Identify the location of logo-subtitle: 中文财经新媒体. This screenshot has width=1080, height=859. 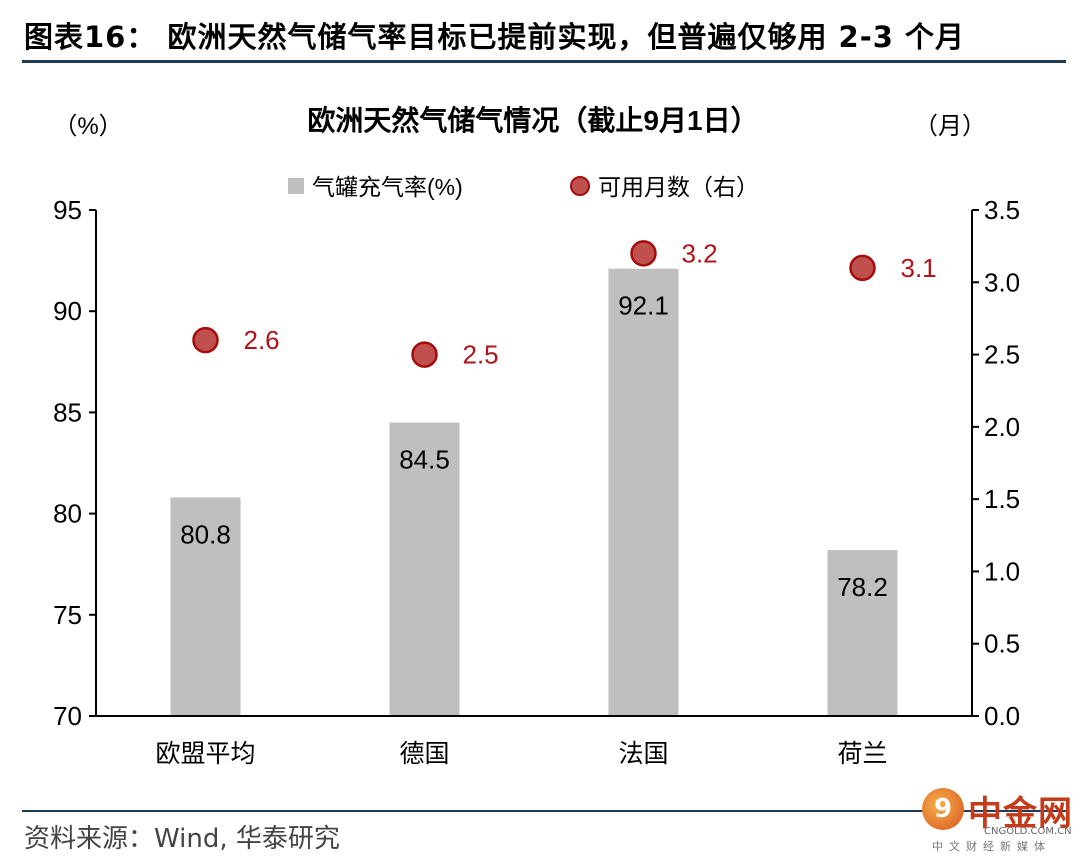
(991, 846).